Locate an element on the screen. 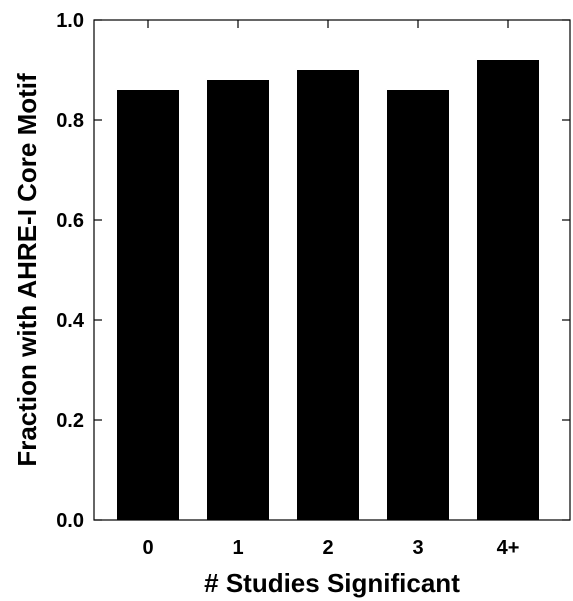 Image resolution: width=573 pixels, height=601 pixels. x-tick-label: 0 is located at coordinates (147, 548).